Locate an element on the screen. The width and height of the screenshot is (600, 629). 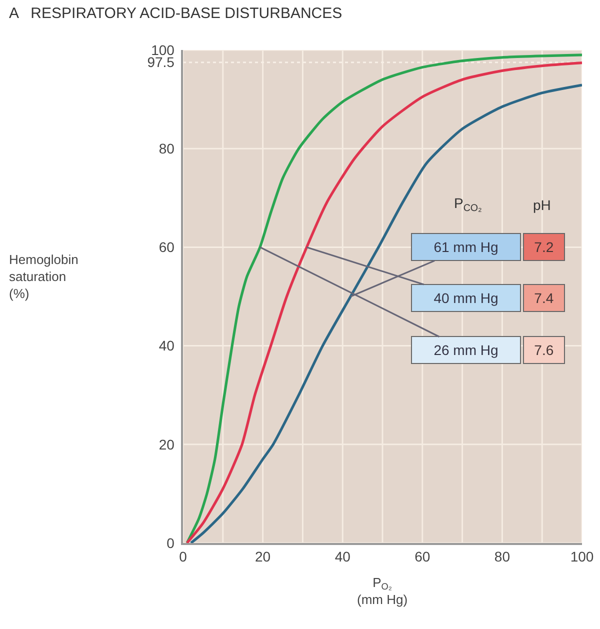
x-axis-title: P$_{O₂}$ (mm Hg) is located at coordinates (382, 591).